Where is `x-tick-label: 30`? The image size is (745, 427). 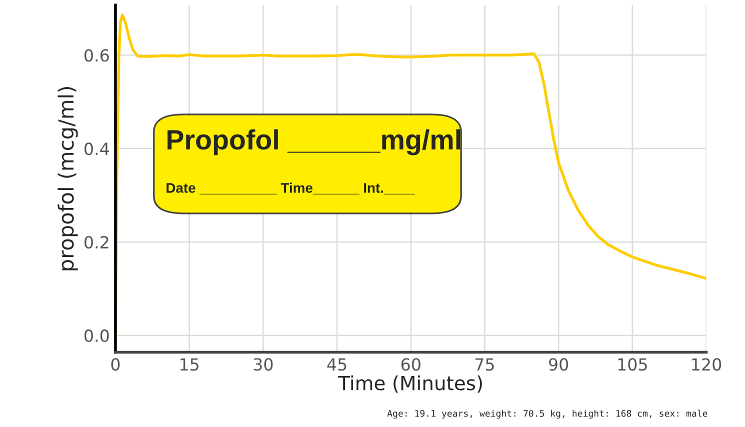 x-tick-label: 30 is located at coordinates (263, 364).